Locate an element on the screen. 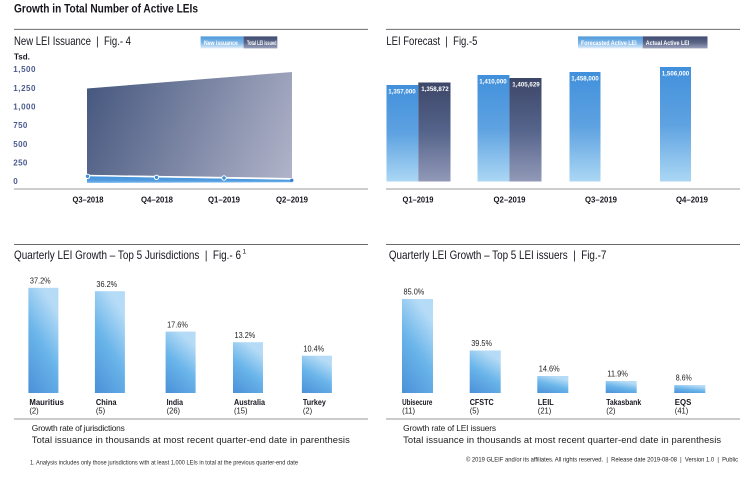 The image size is (750, 481). svg-text: Growth rate of LEI issuers is located at coordinates (449, 428).